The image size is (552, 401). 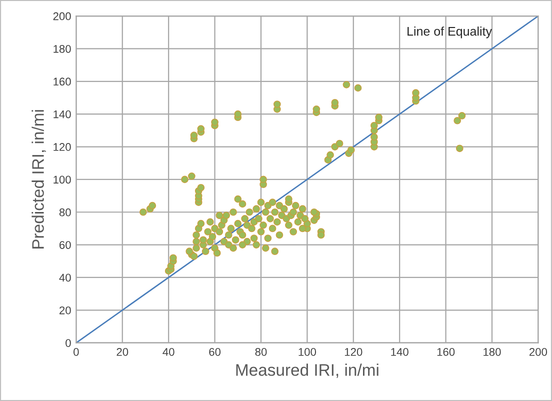 I want to click on x-tick-label: 20, so click(x=122, y=352).